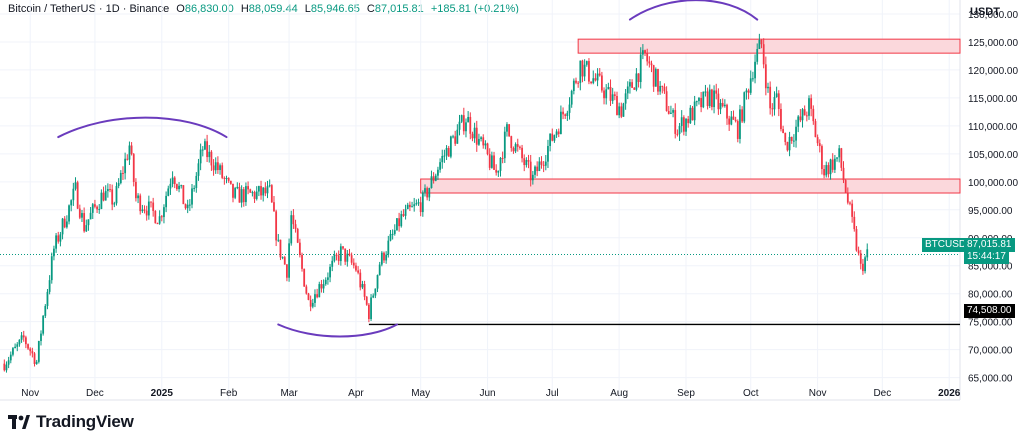 This screenshot has height=443, width=1024. What do you see at coordinates (686, 393) in the screenshot?
I see `x-tick-label: Sep` at bounding box center [686, 393].